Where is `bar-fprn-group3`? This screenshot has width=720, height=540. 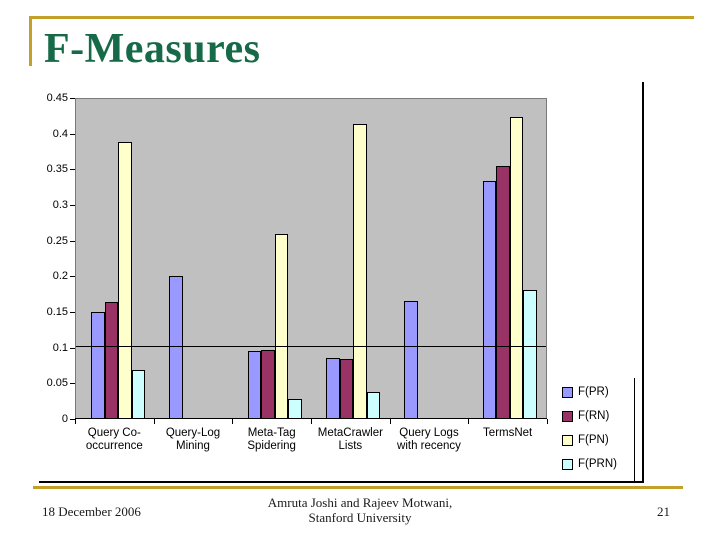 bar-fprn-group3 is located at coordinates (295, 408).